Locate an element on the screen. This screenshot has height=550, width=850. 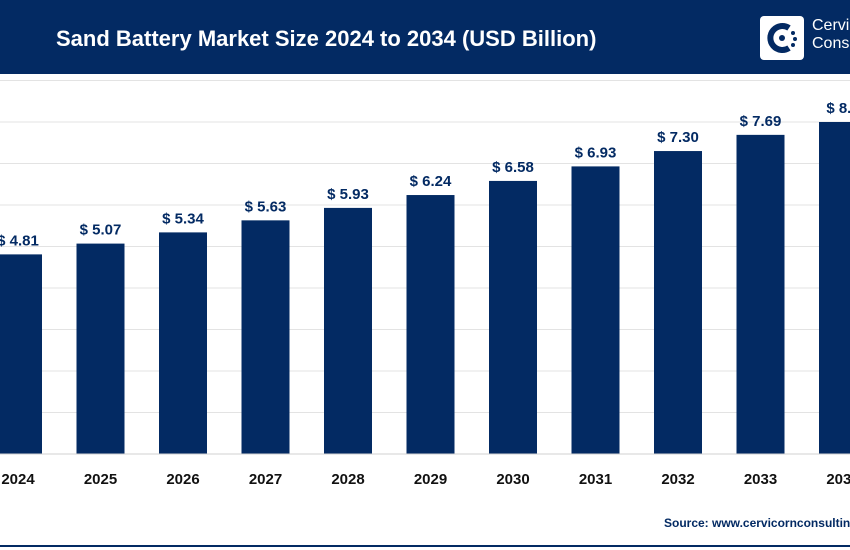
data-label-2031: $ 6.93 is located at coordinates (596, 152).